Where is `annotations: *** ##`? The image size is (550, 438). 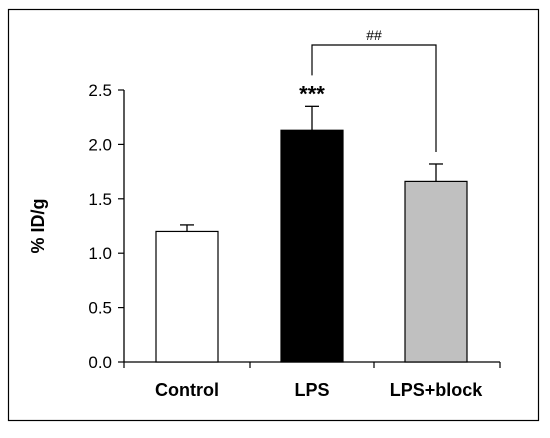
annotations: *** ## is located at coordinates (368, 89).